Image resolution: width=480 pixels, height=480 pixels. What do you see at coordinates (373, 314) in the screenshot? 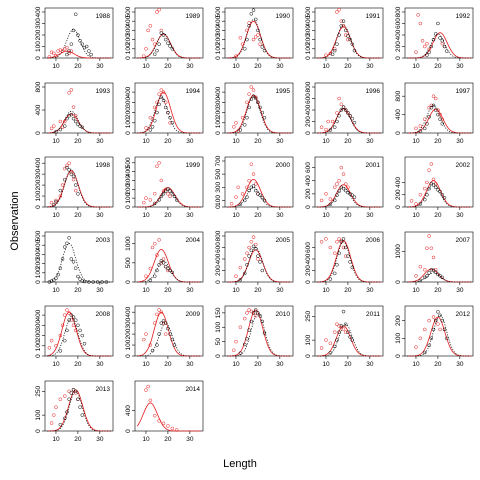
I see `panel-year-label: 2011` at bounding box center [373, 314].